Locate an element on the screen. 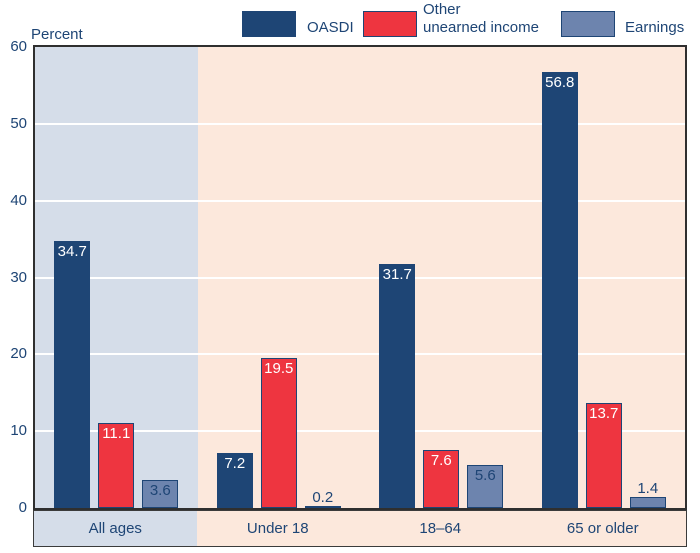  bar: 19.5 is located at coordinates (278, 433).